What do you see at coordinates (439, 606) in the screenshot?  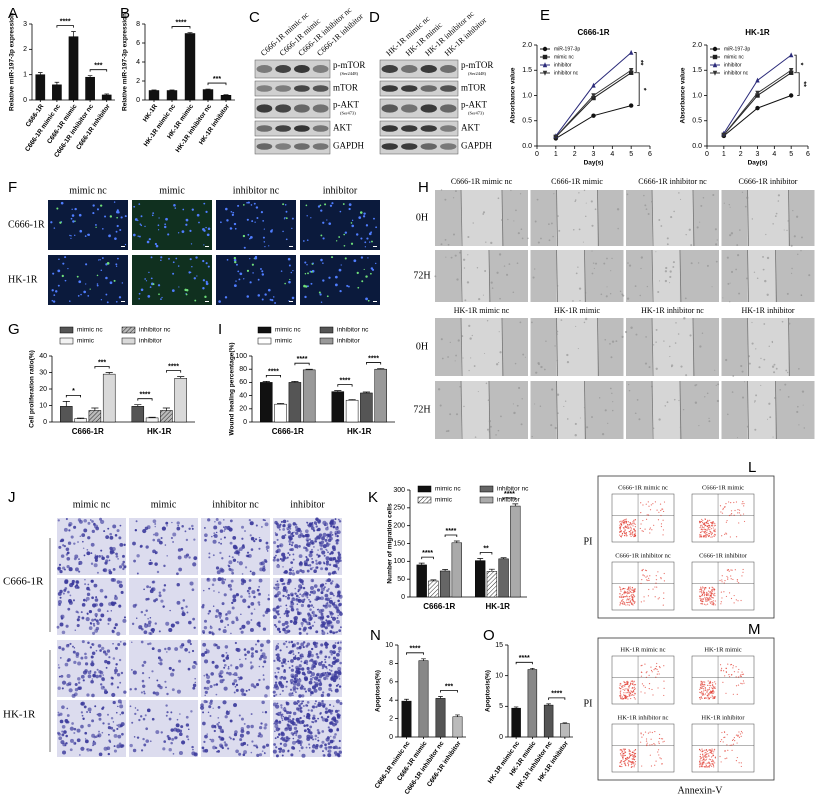 I see `x-tick-label: C666-1R` at bounding box center [439, 606].